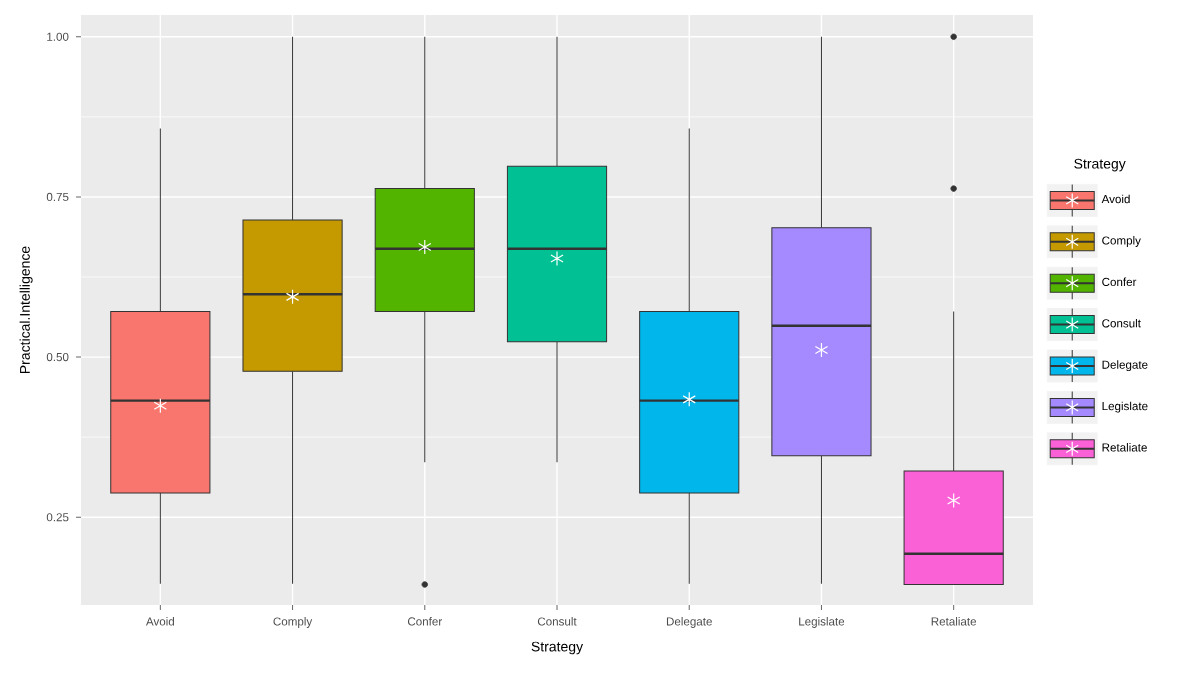  I want to click on legend-label: Avoid, so click(1115, 199).